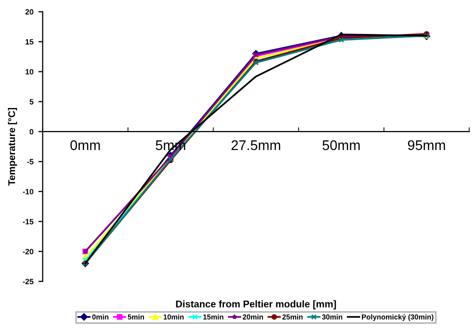  I want to click on x-axis-title: Distance from Peltier module [mm], so click(256, 305).